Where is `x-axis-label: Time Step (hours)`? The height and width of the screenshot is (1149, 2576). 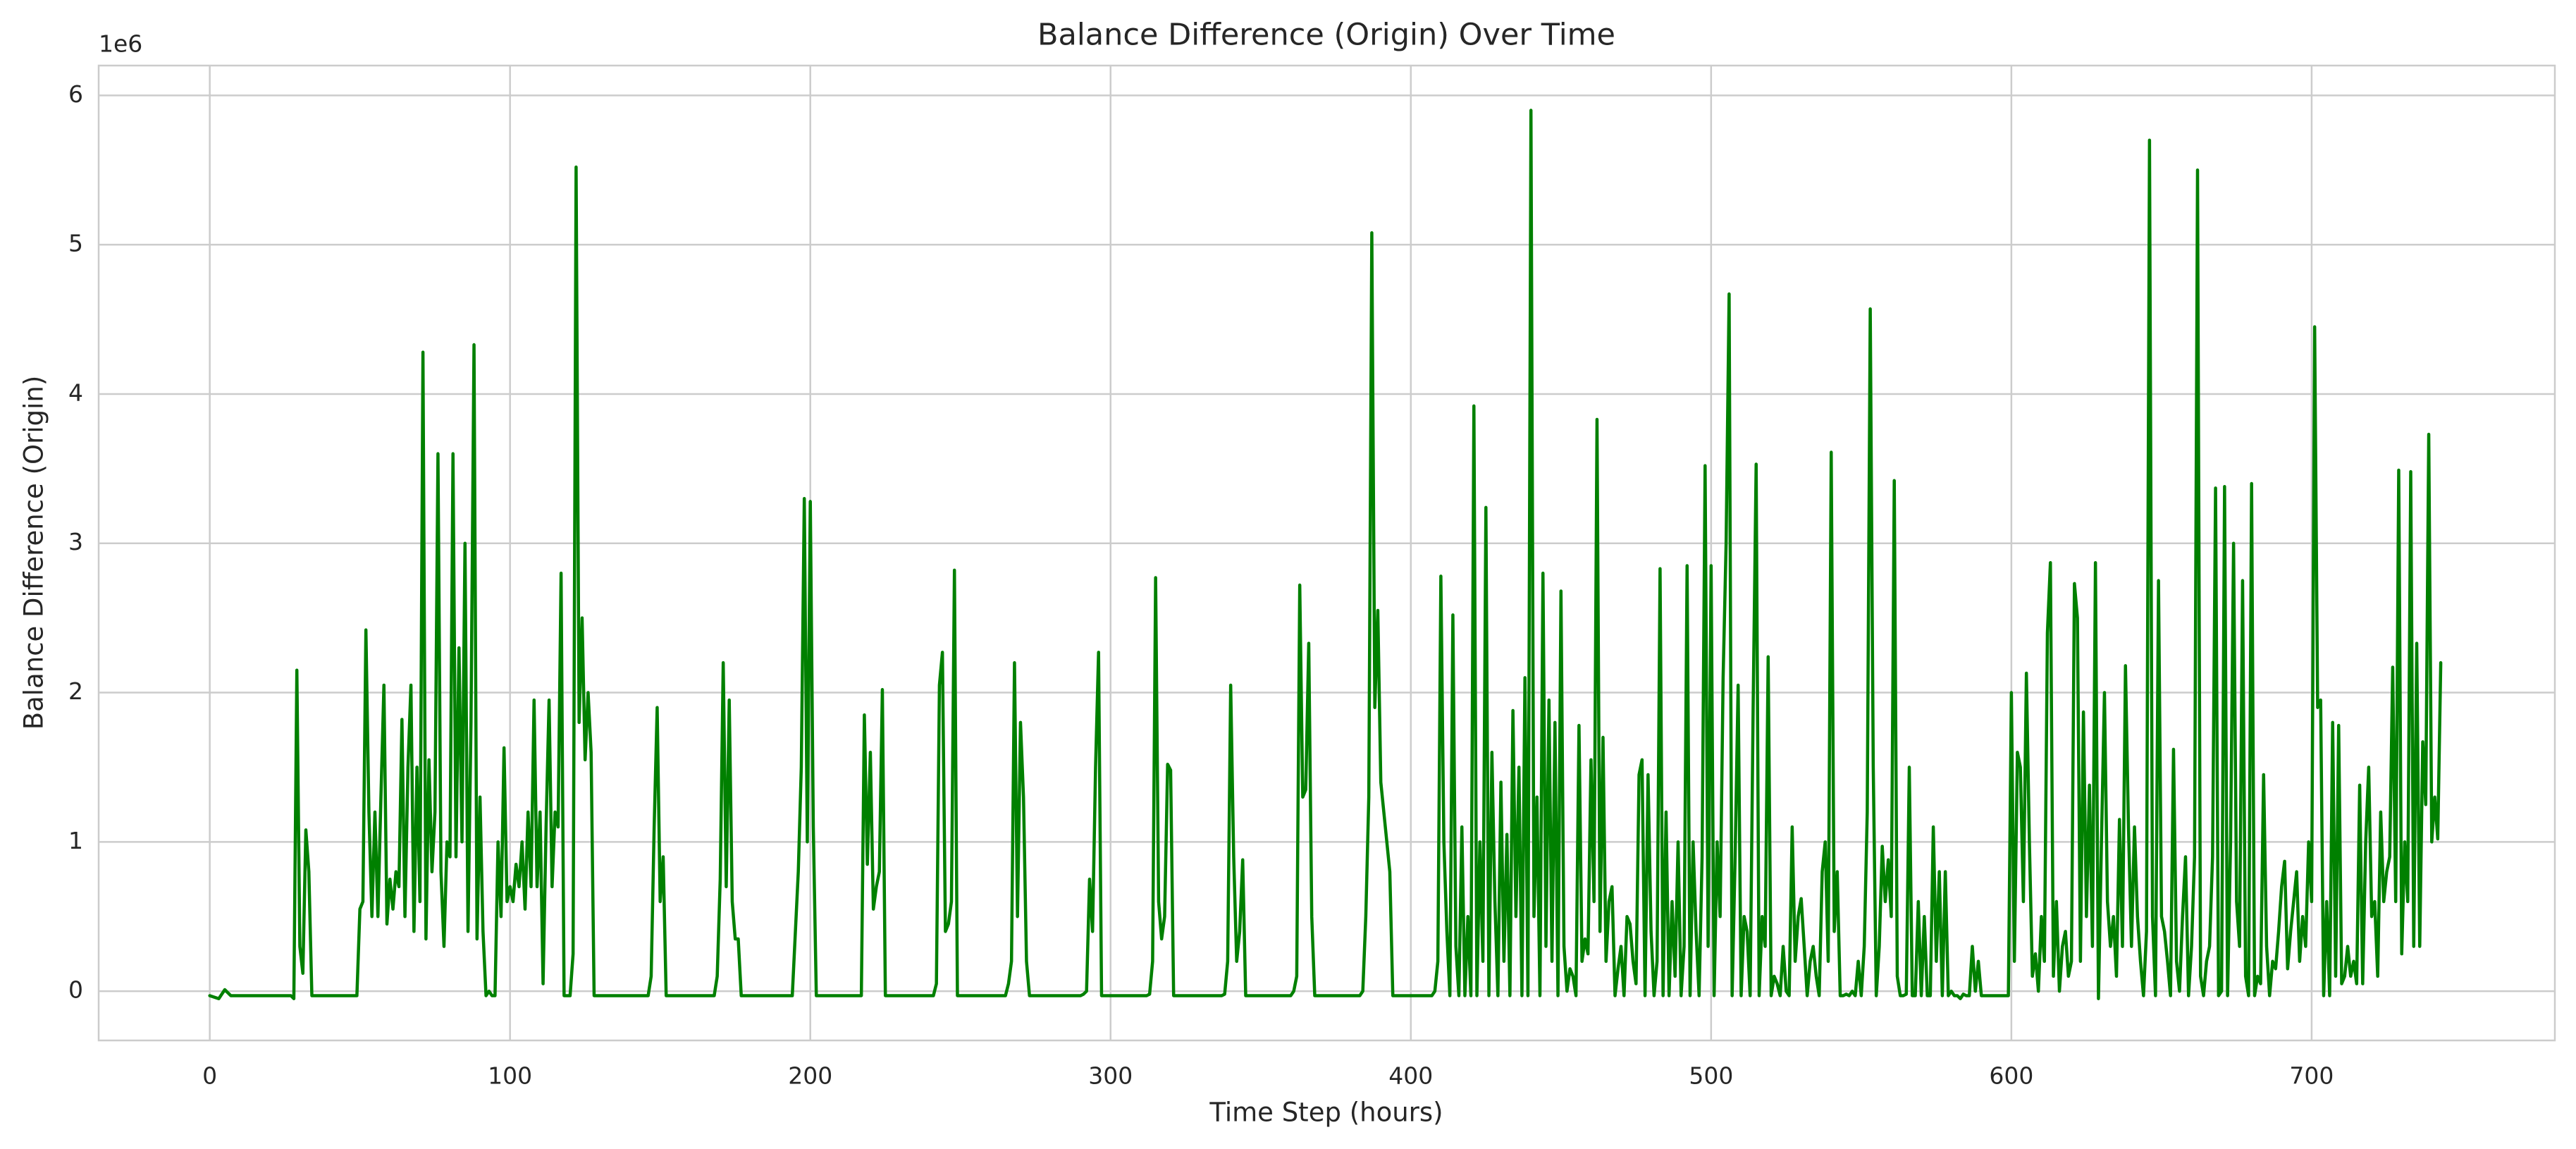
x-axis-label: Time Step (hours) is located at coordinates (1326, 1113).